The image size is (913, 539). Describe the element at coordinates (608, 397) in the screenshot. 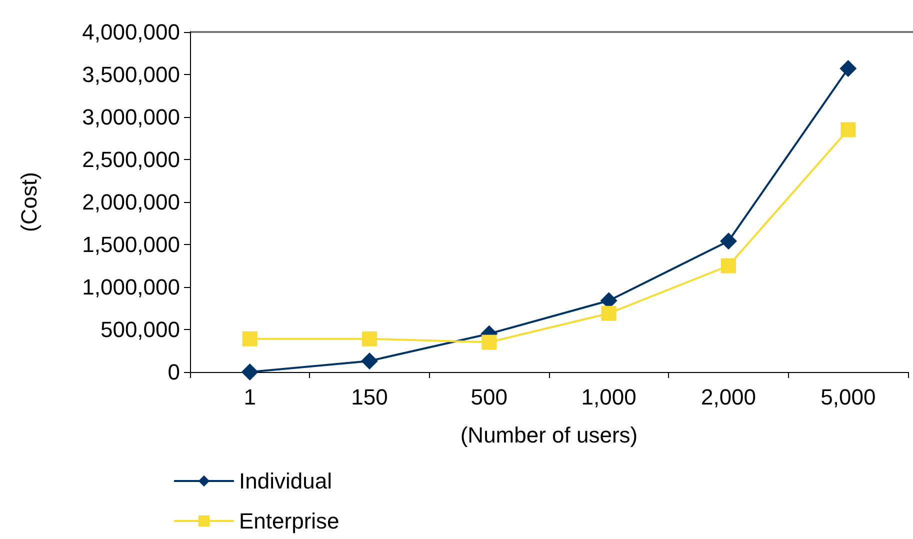

I see `x-tick-label: 1,000` at that location.